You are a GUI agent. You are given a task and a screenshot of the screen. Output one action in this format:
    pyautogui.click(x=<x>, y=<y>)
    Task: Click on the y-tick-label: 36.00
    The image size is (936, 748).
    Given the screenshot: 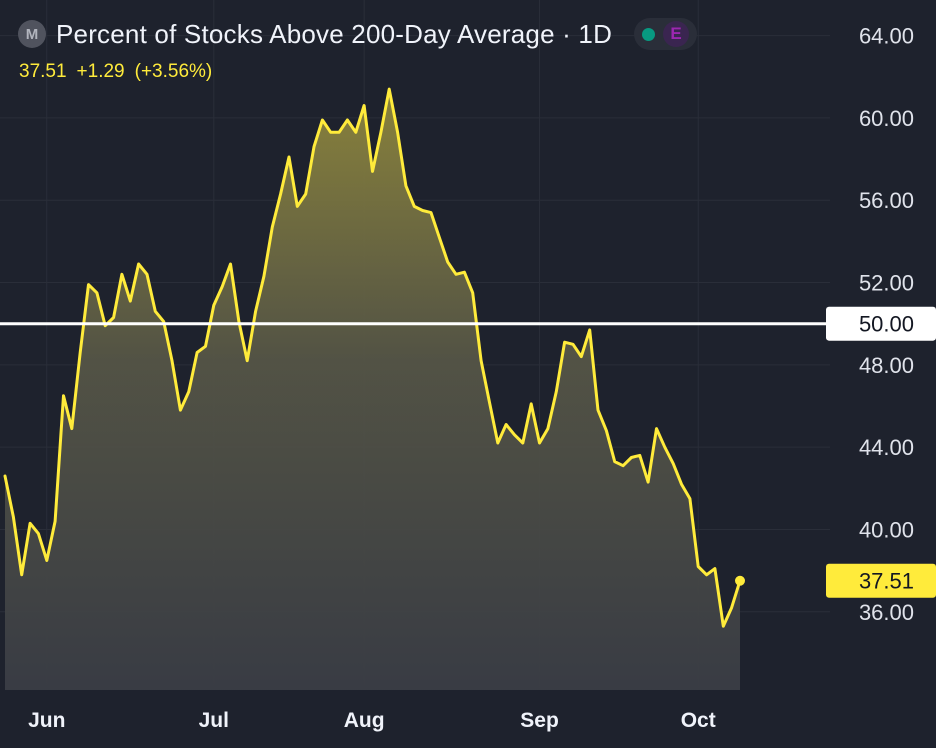 What is the action you would take?
    pyautogui.click(x=886, y=612)
    